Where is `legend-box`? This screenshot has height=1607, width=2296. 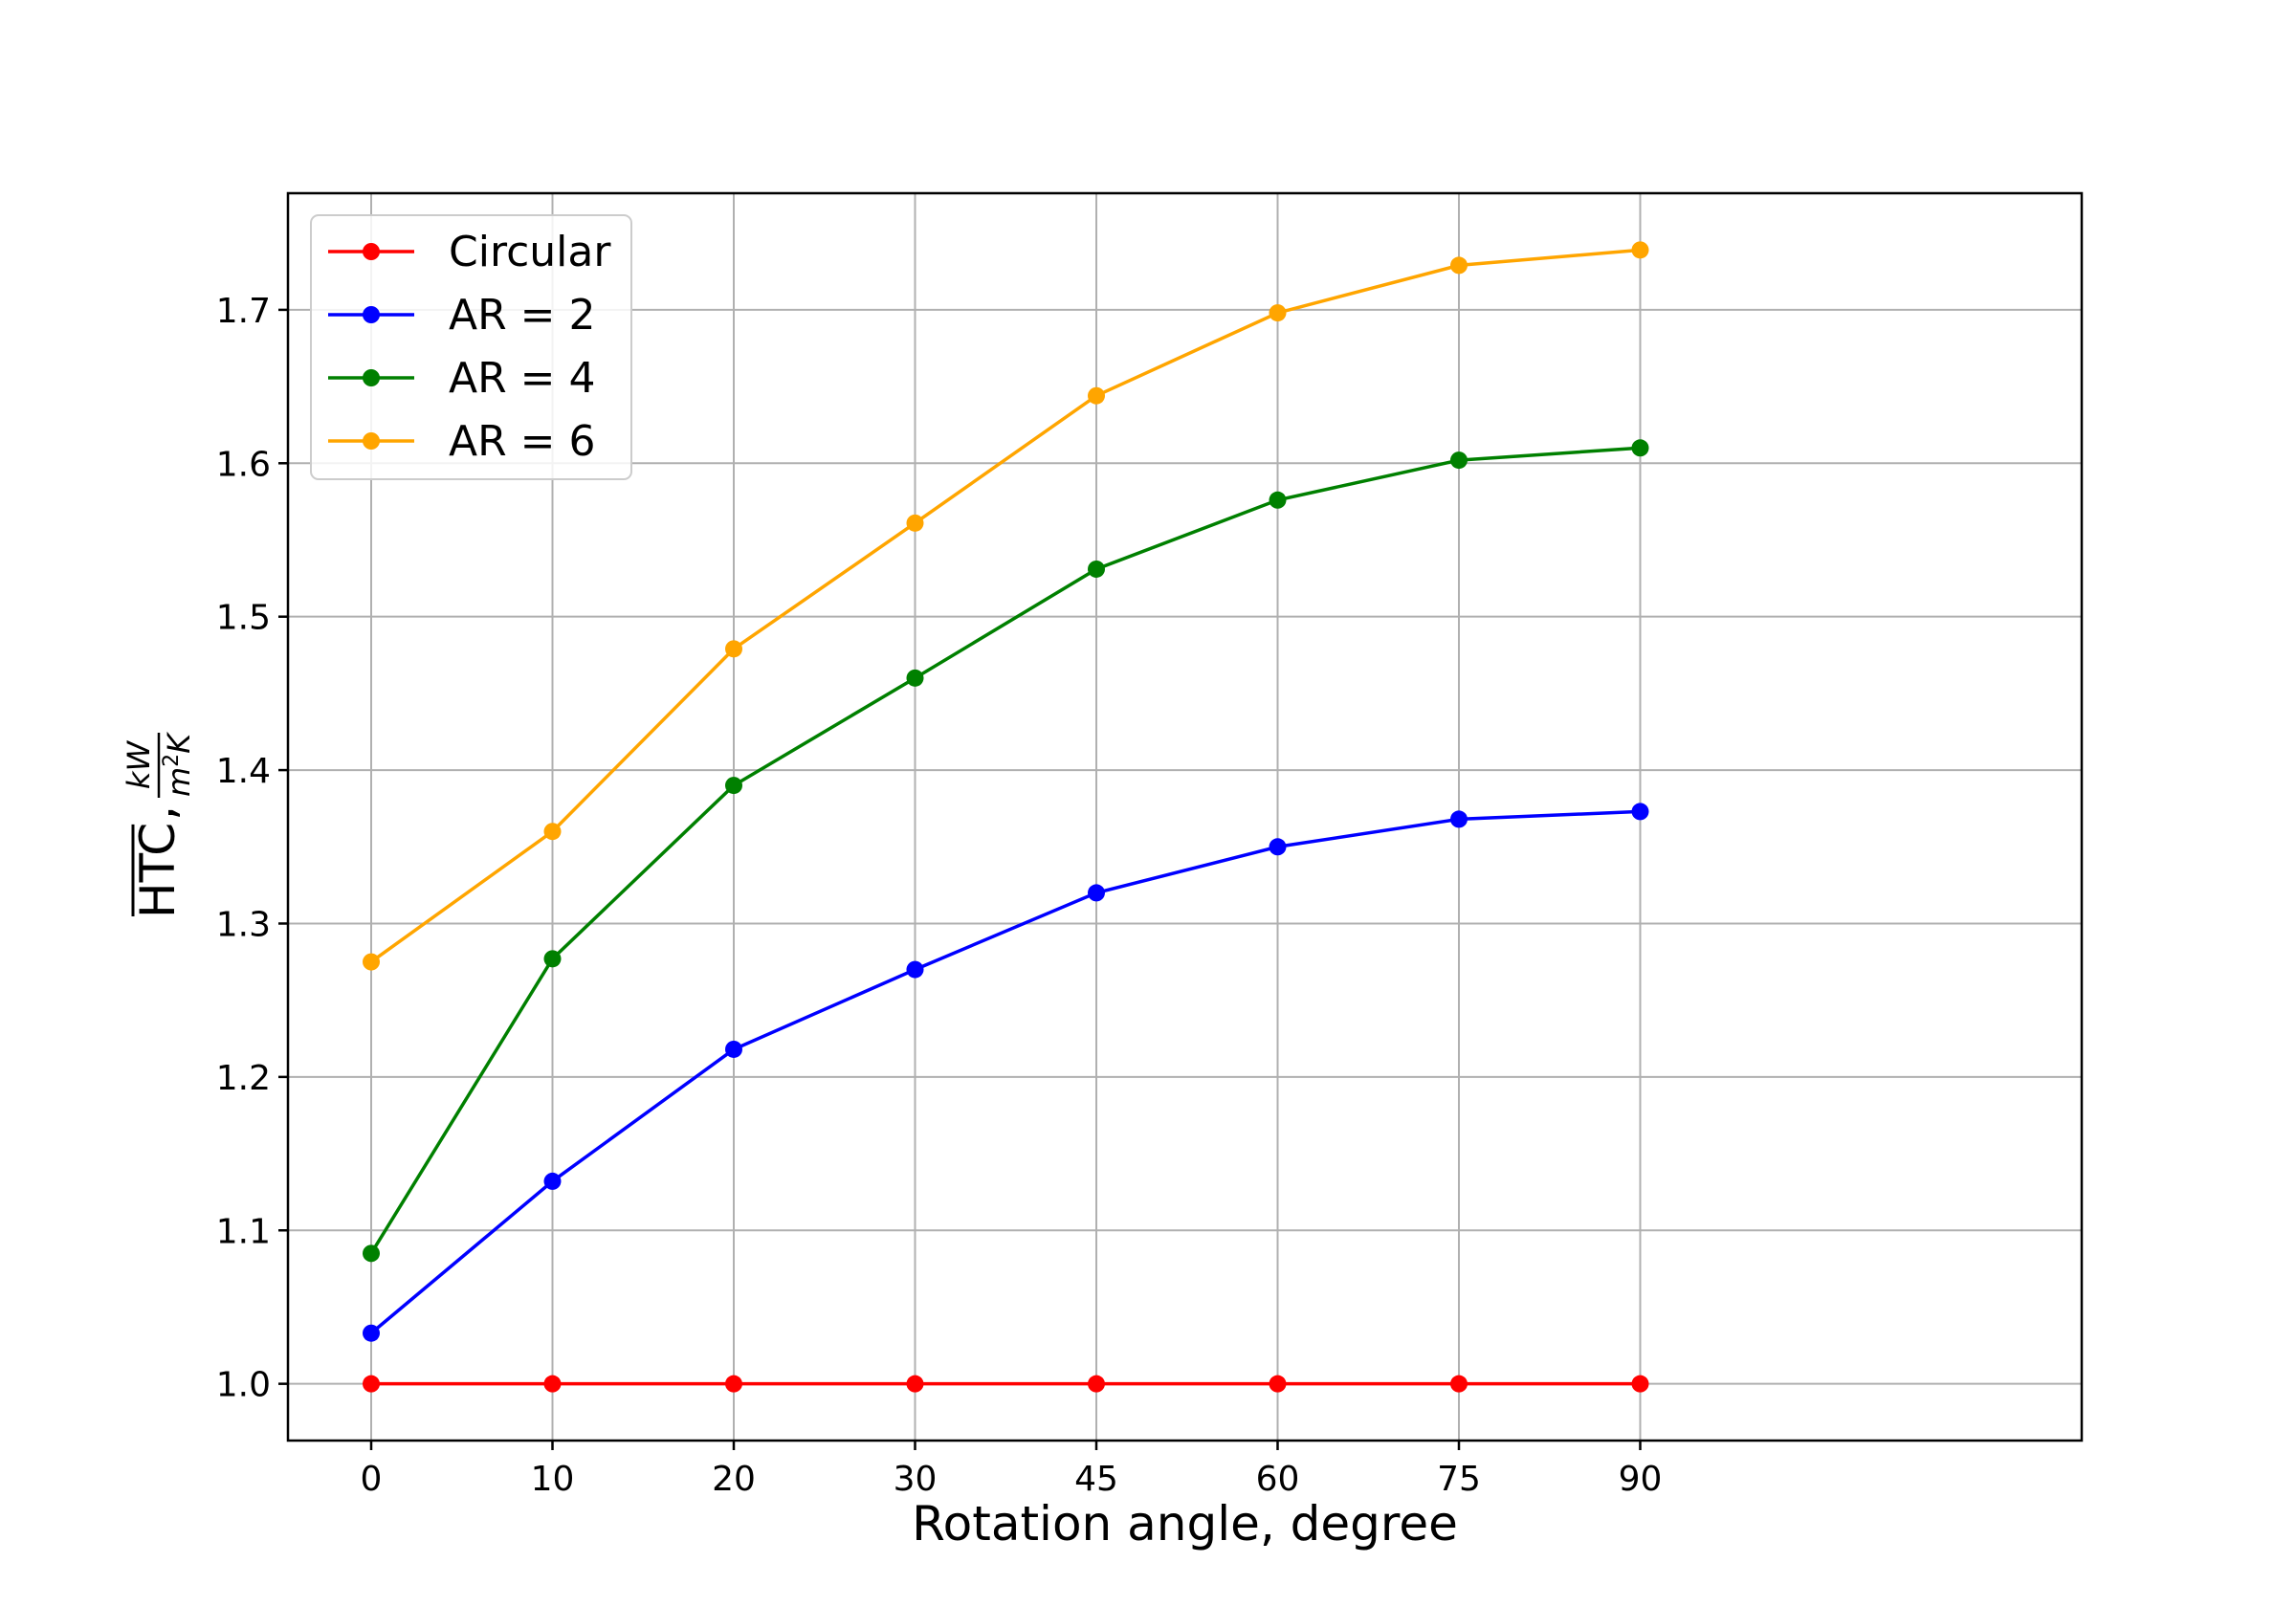 legend-box is located at coordinates (471, 347).